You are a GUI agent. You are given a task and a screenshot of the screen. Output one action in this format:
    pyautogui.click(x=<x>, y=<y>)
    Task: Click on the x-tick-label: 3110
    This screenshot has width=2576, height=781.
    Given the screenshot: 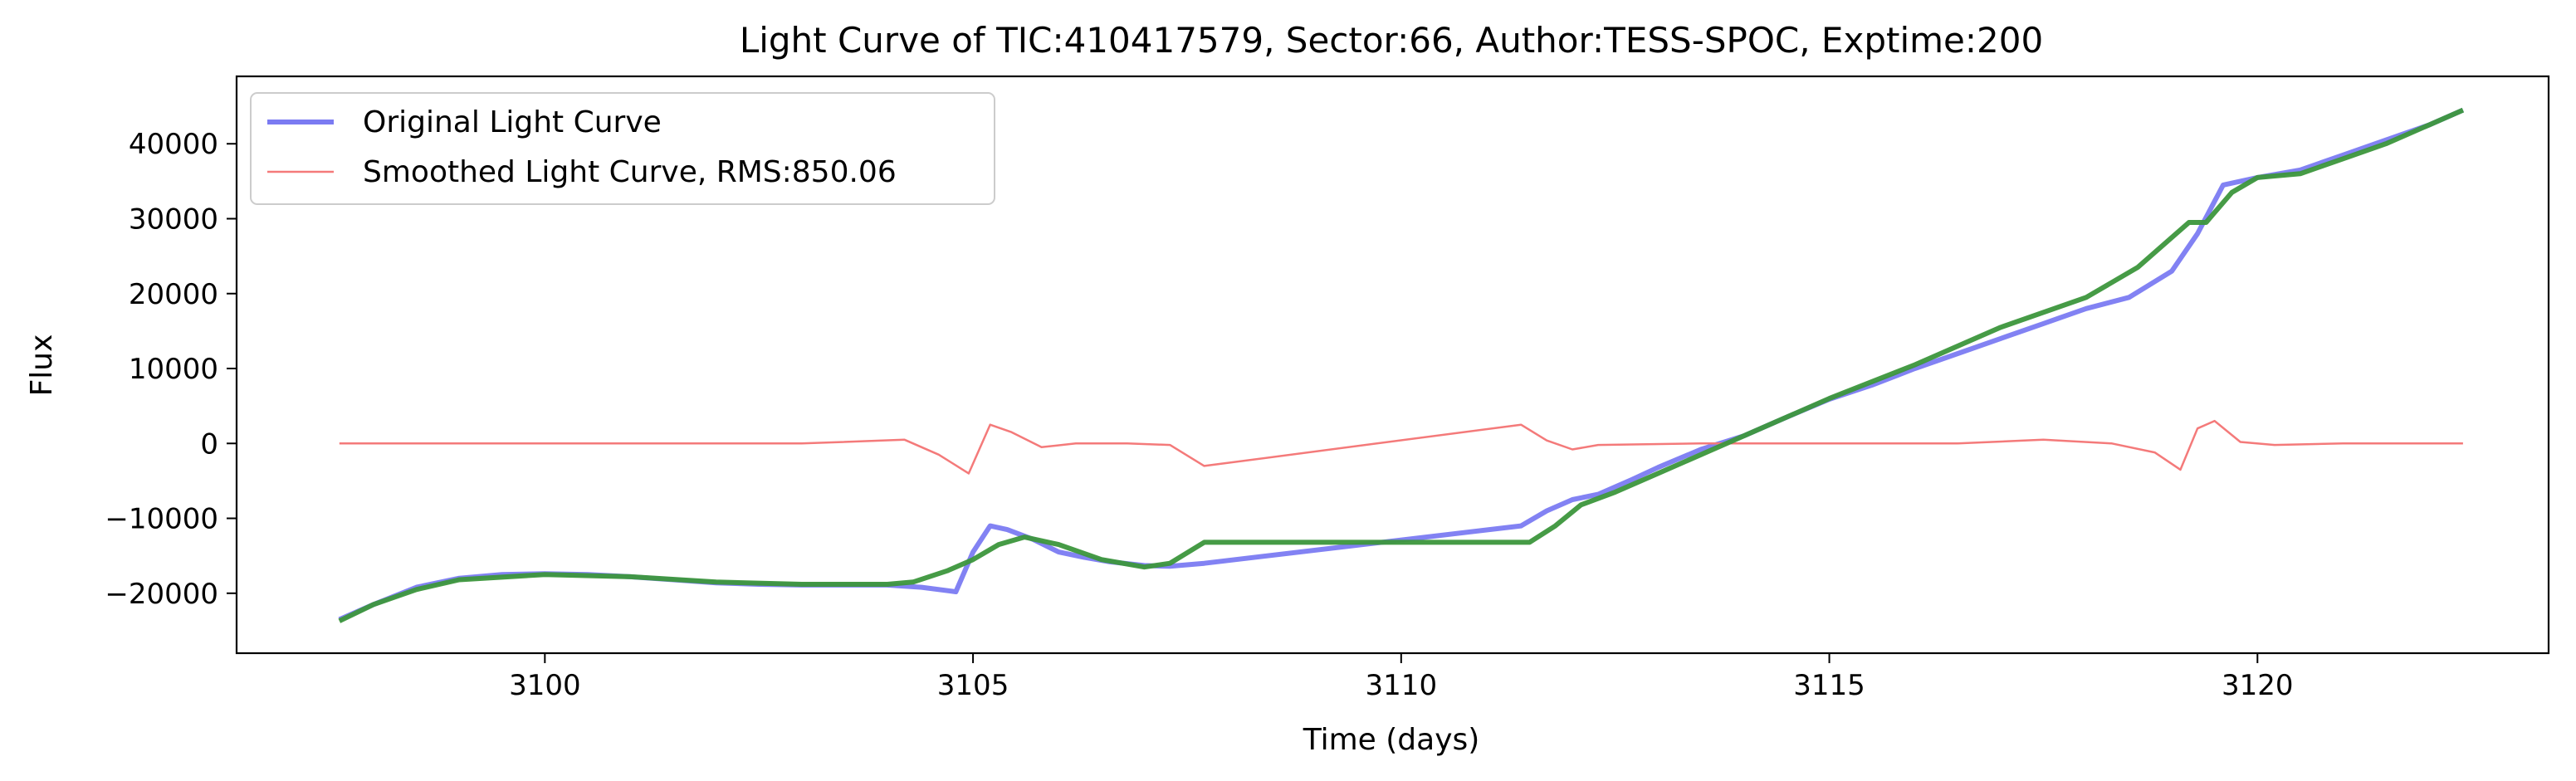 What is the action you would take?
    pyautogui.click(x=1402, y=685)
    